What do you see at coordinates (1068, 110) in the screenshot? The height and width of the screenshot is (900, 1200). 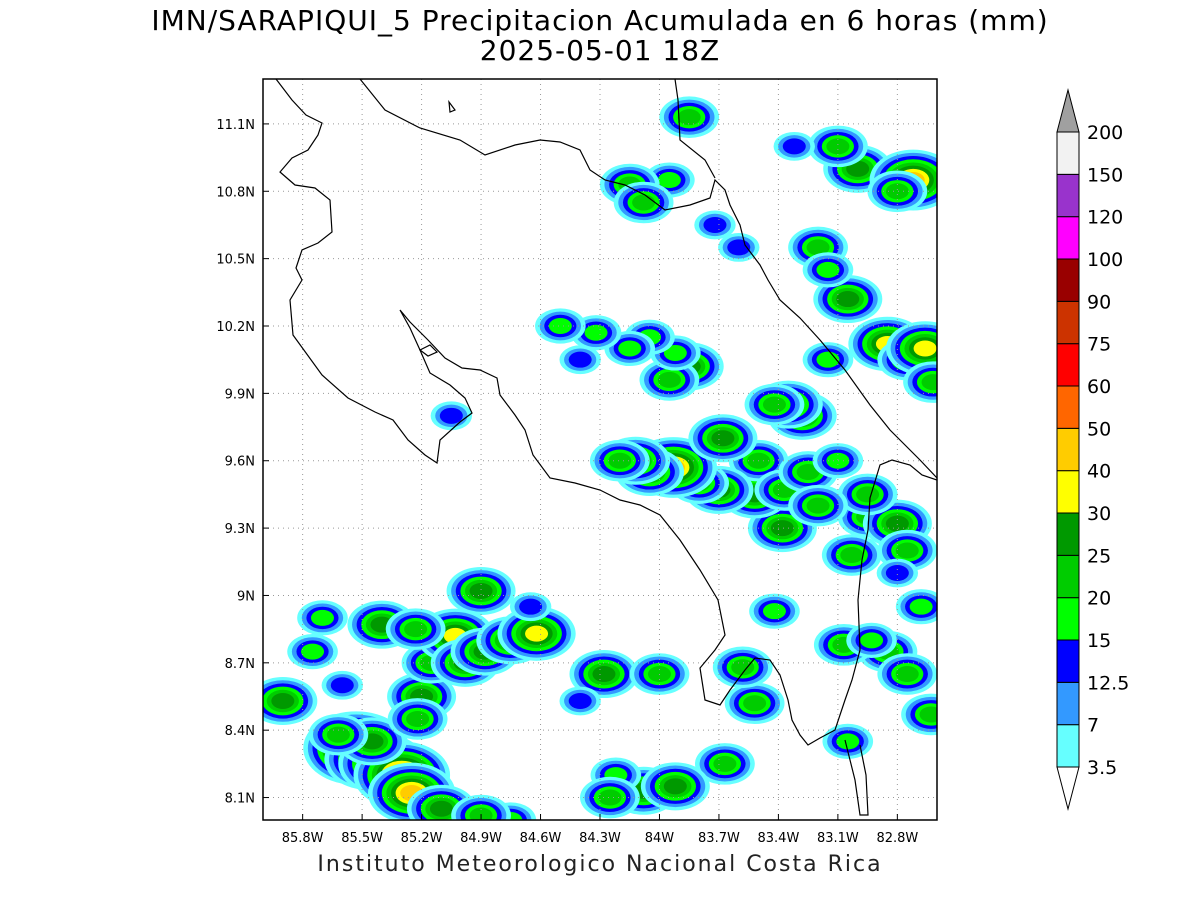 I see `colorbar-over-arrow` at bounding box center [1068, 110].